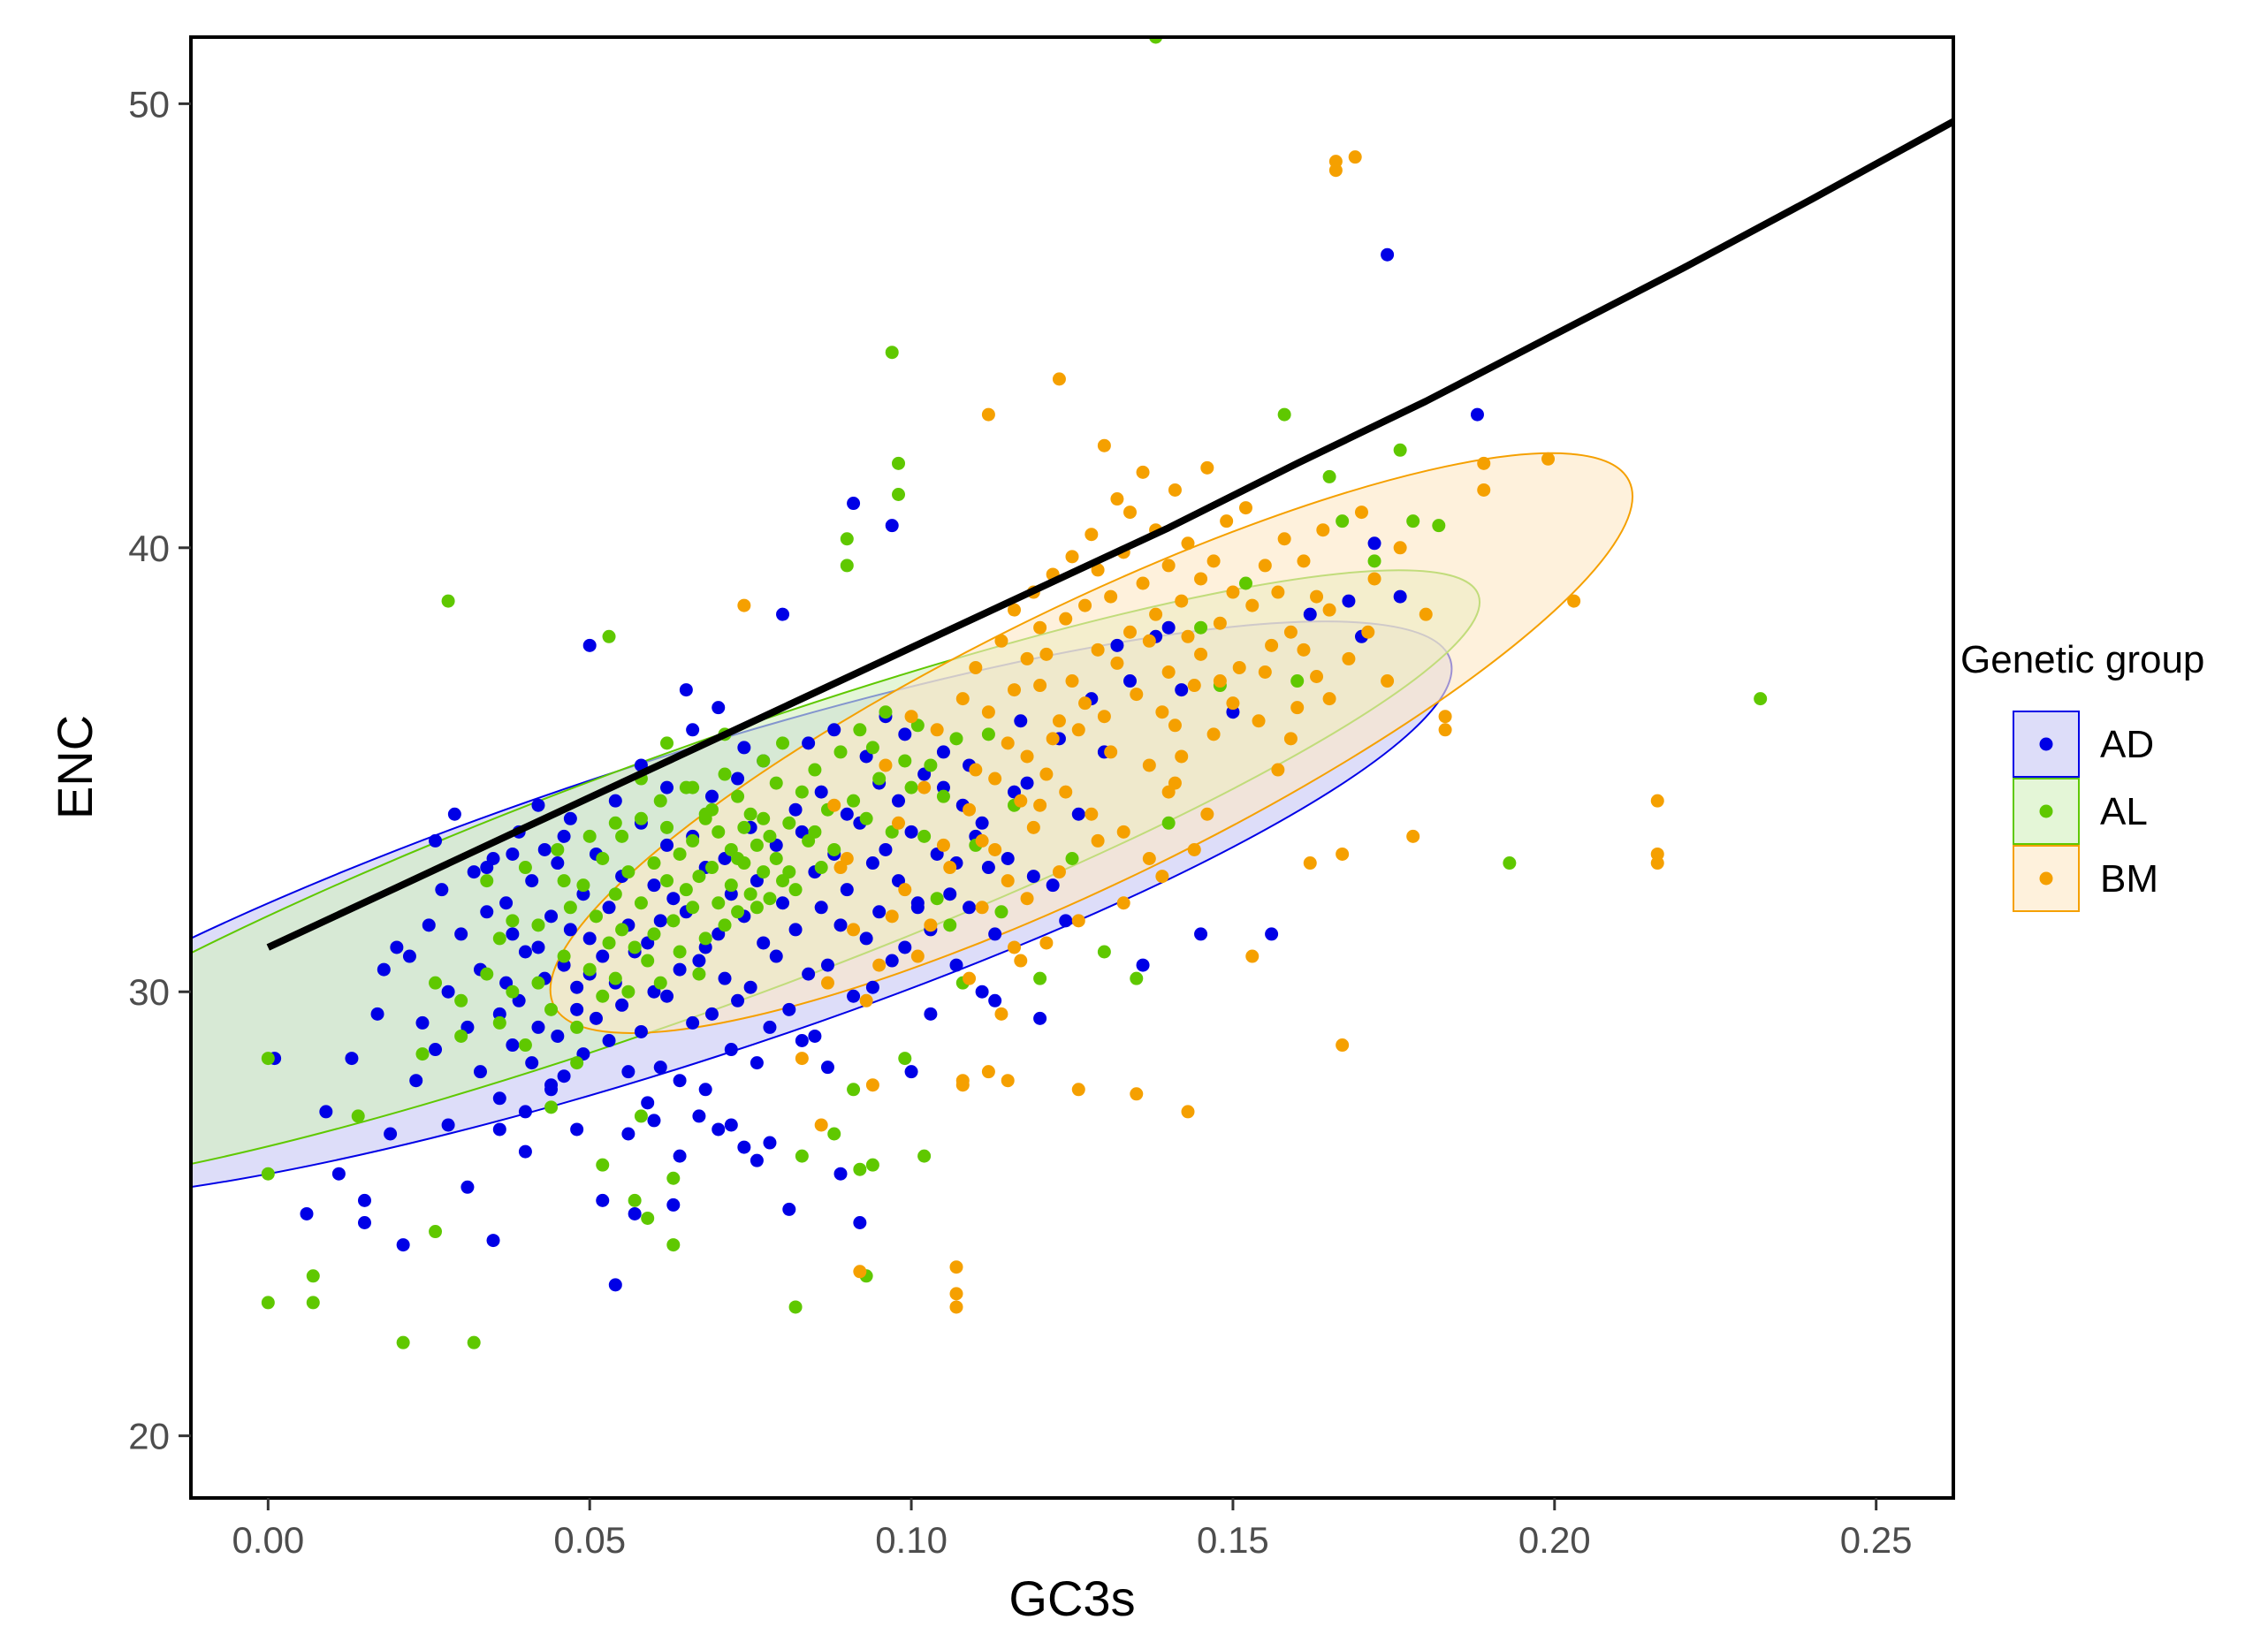 This screenshot has width=2268, height=1627. I want to click on x-tick-label: 0.25, so click(1877, 1540).